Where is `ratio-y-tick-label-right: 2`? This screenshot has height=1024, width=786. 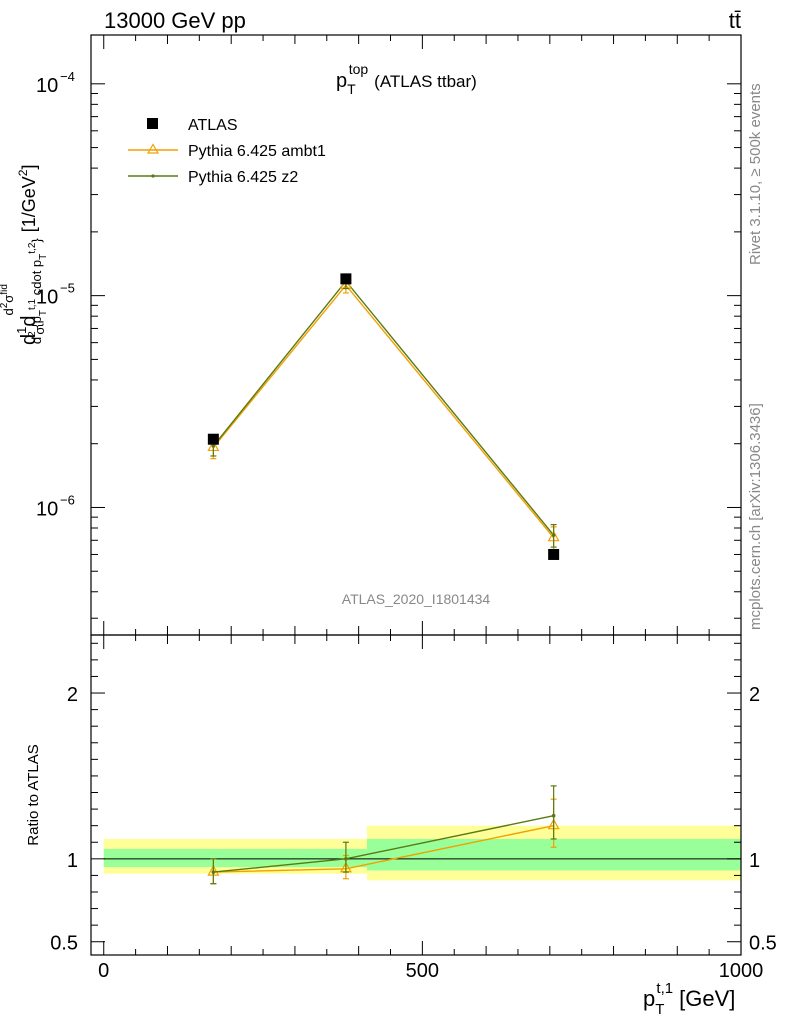
ratio-y-tick-label-right: 2 is located at coordinates (754, 695).